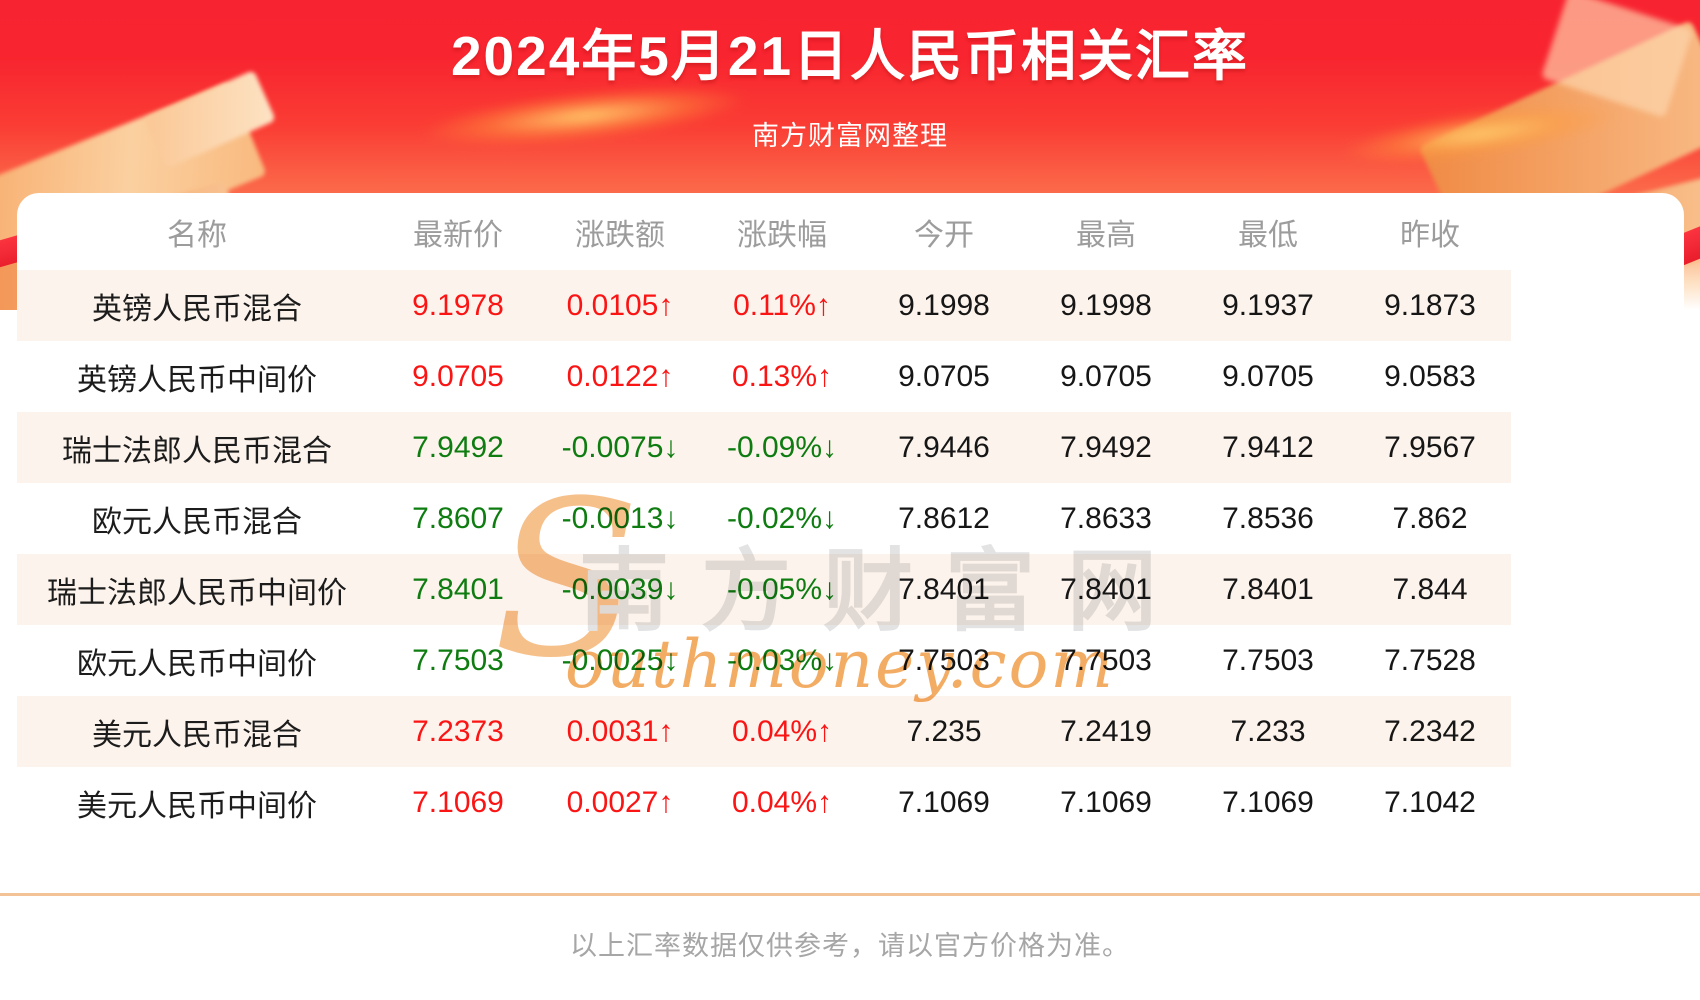 The width and height of the screenshot is (1700, 1000). What do you see at coordinates (1106, 731) in the screenshot?
I see `high: 7.2419` at bounding box center [1106, 731].